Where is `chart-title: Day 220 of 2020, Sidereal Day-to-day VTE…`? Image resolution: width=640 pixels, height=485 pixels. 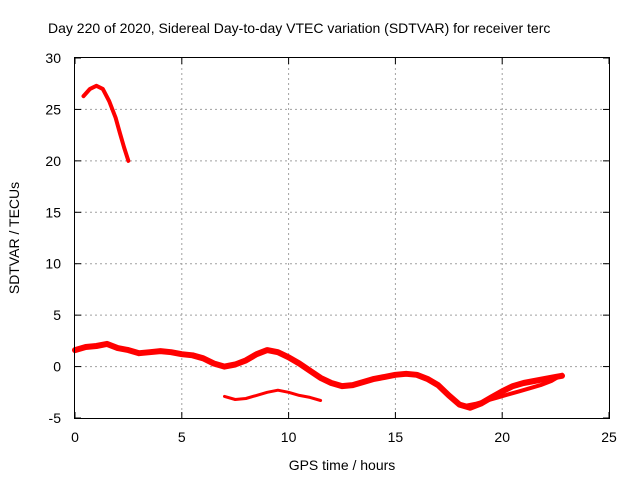
chart-title: Day 220 of 2020, Sidereal Day-to-day VTE… is located at coordinates (299, 28).